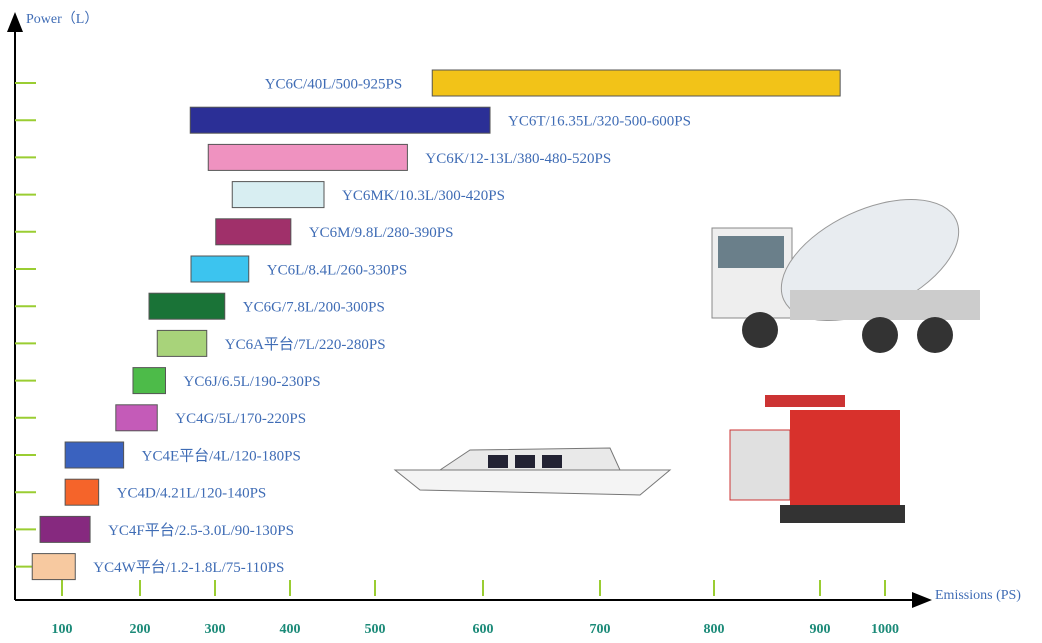  What do you see at coordinates (845, 275) in the screenshot?
I see `truck-image` at bounding box center [845, 275].